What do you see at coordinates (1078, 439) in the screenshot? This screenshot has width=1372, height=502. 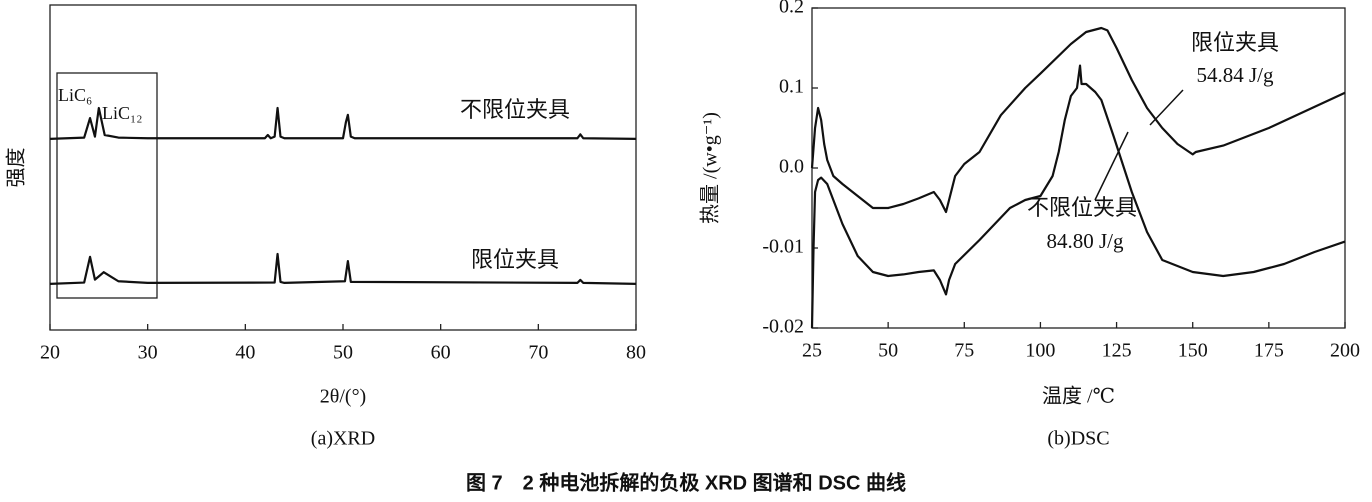 I see `caption: (b)DSC` at bounding box center [1078, 439].